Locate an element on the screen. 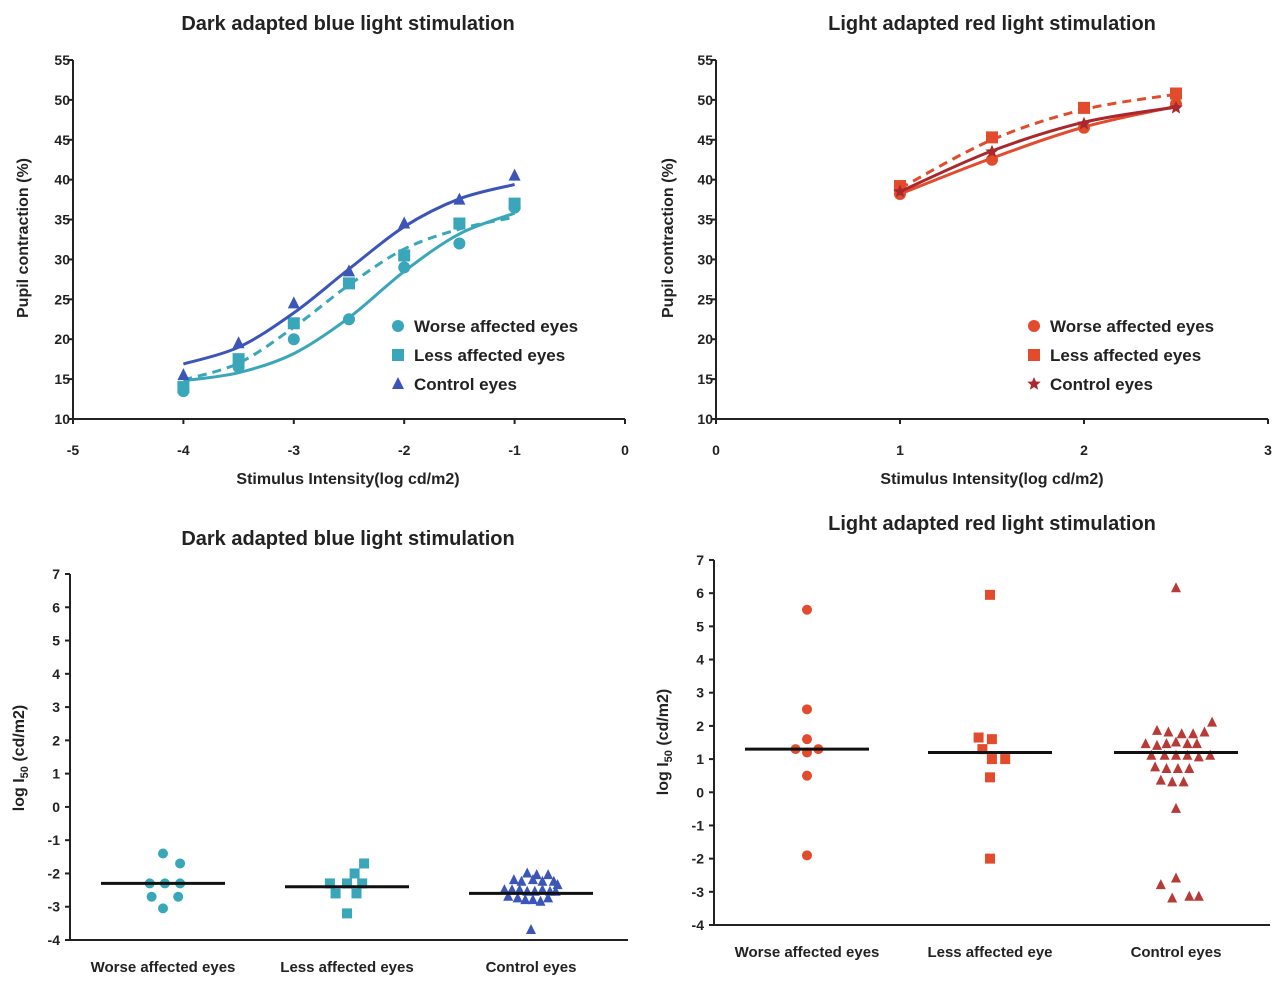 The height and width of the screenshot is (981, 1276). y-tick-label: 7 is located at coordinates (56, 574).